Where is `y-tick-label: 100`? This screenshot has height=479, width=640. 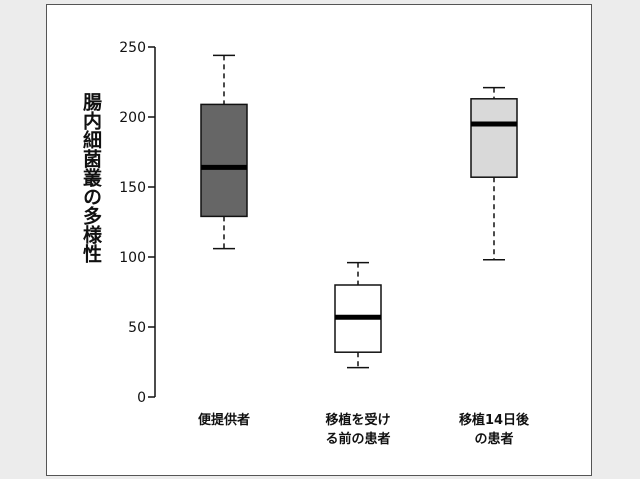
y-tick-label: 100 is located at coordinates (132, 258).